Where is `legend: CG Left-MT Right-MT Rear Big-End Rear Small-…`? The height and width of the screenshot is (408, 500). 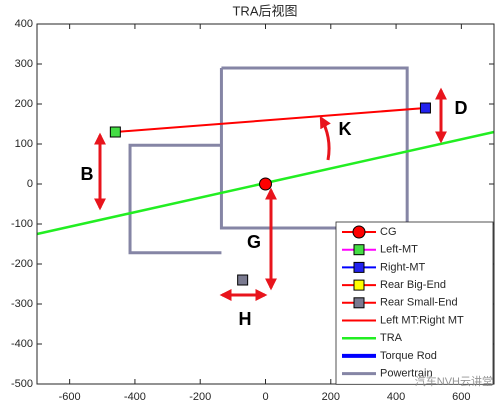 legend: CG Left-MT Right-MT Rear Big-End Rear Small-… is located at coordinates (414, 303).